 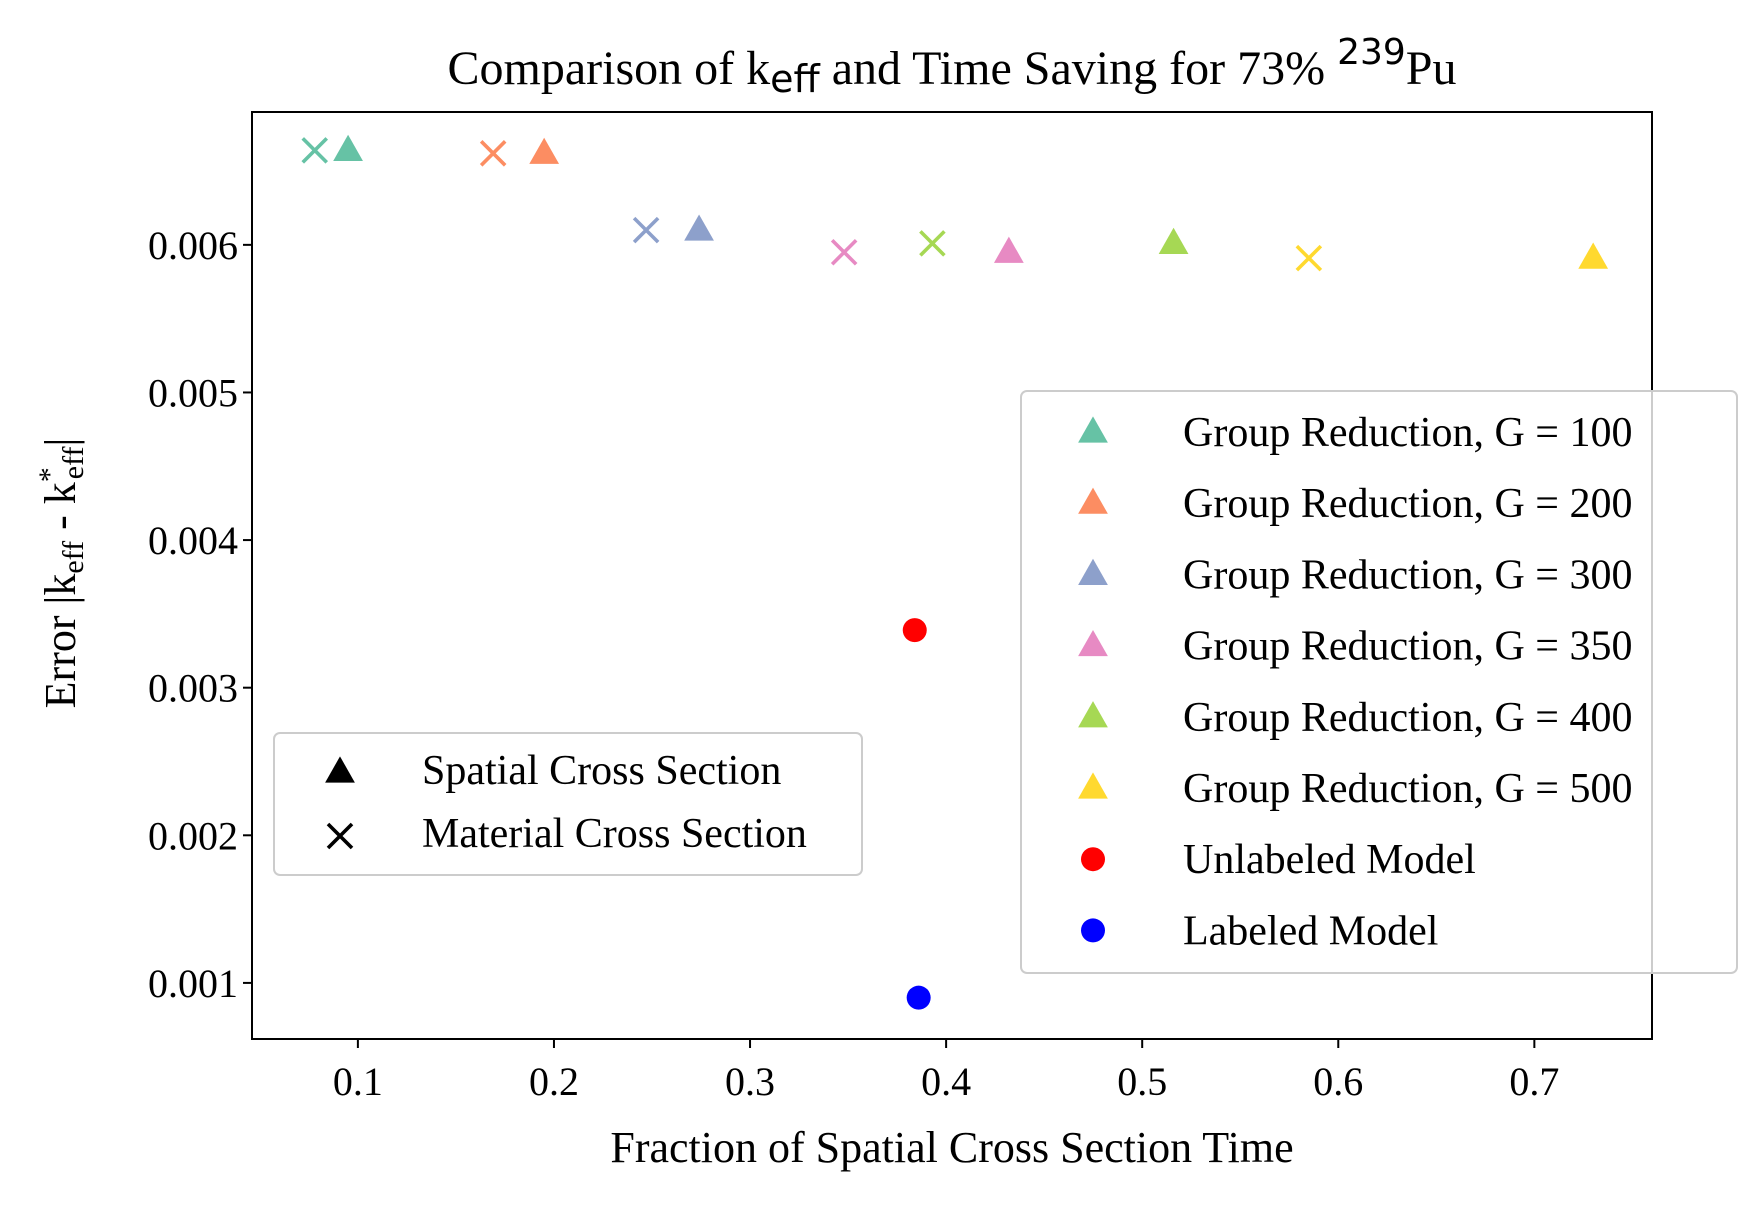 What do you see at coordinates (951, 1147) in the screenshot?
I see `x-axis-label: Fraction of Spatial Cross Section Time` at bounding box center [951, 1147].